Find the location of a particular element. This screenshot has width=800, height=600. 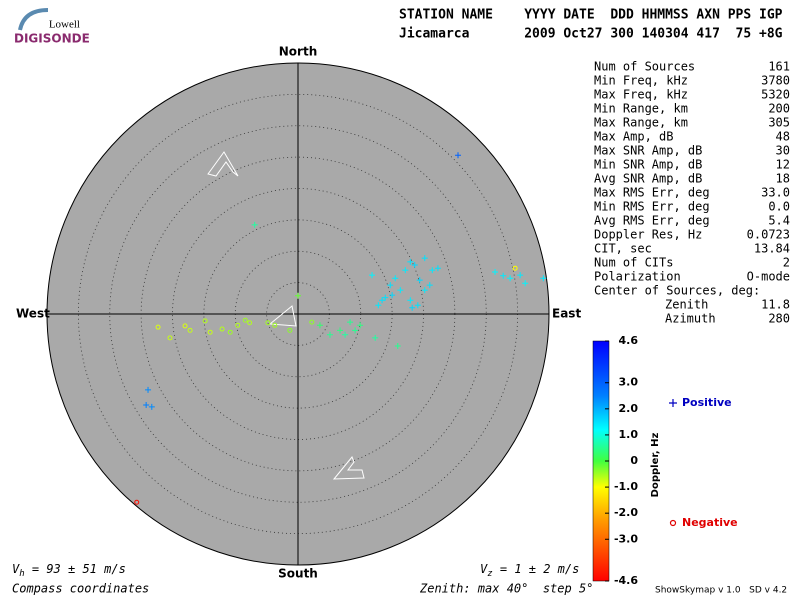

stat-name: Min Range, km is located at coordinates (641, 109).